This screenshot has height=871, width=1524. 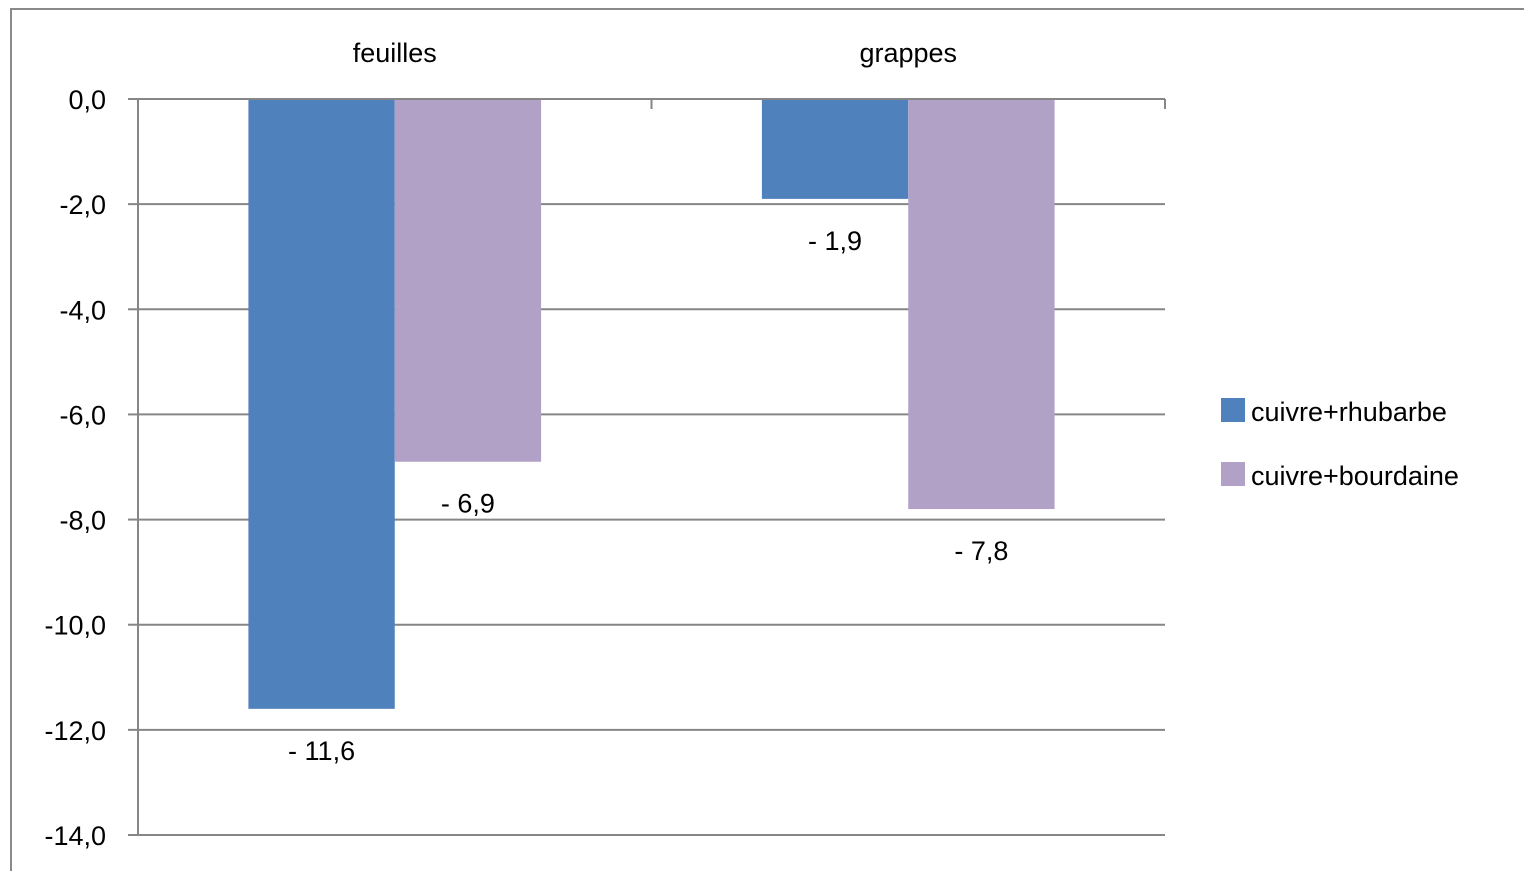 What do you see at coordinates (321, 751) in the screenshot?
I see `data-label: - 11,6` at bounding box center [321, 751].